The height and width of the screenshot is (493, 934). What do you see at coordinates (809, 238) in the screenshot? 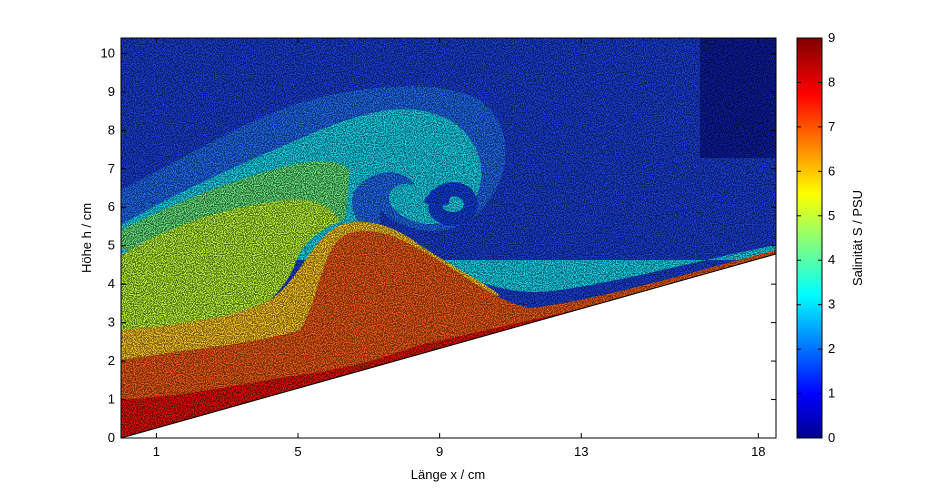
I see `colorbar` at bounding box center [809, 238].